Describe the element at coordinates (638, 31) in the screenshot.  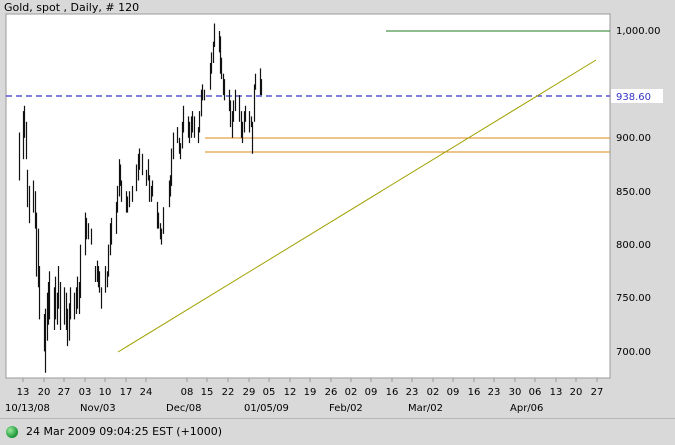
I see `y-tick-label: 1,000.00` at that location.